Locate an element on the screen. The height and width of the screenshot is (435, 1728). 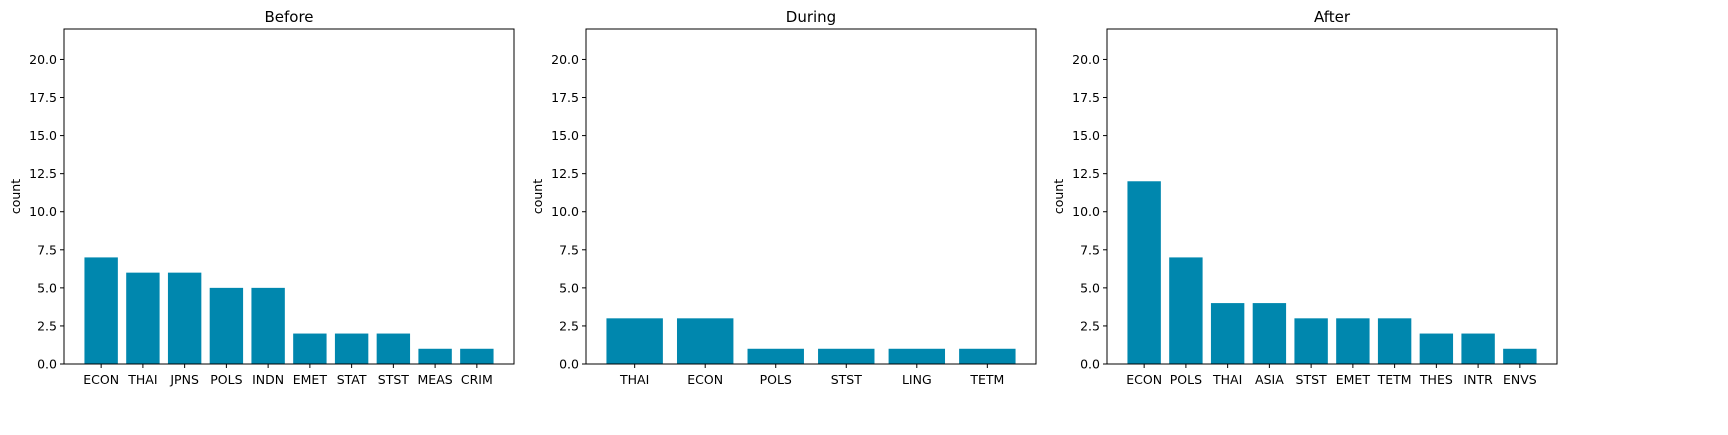
bar-ling is located at coordinates (917, 356).